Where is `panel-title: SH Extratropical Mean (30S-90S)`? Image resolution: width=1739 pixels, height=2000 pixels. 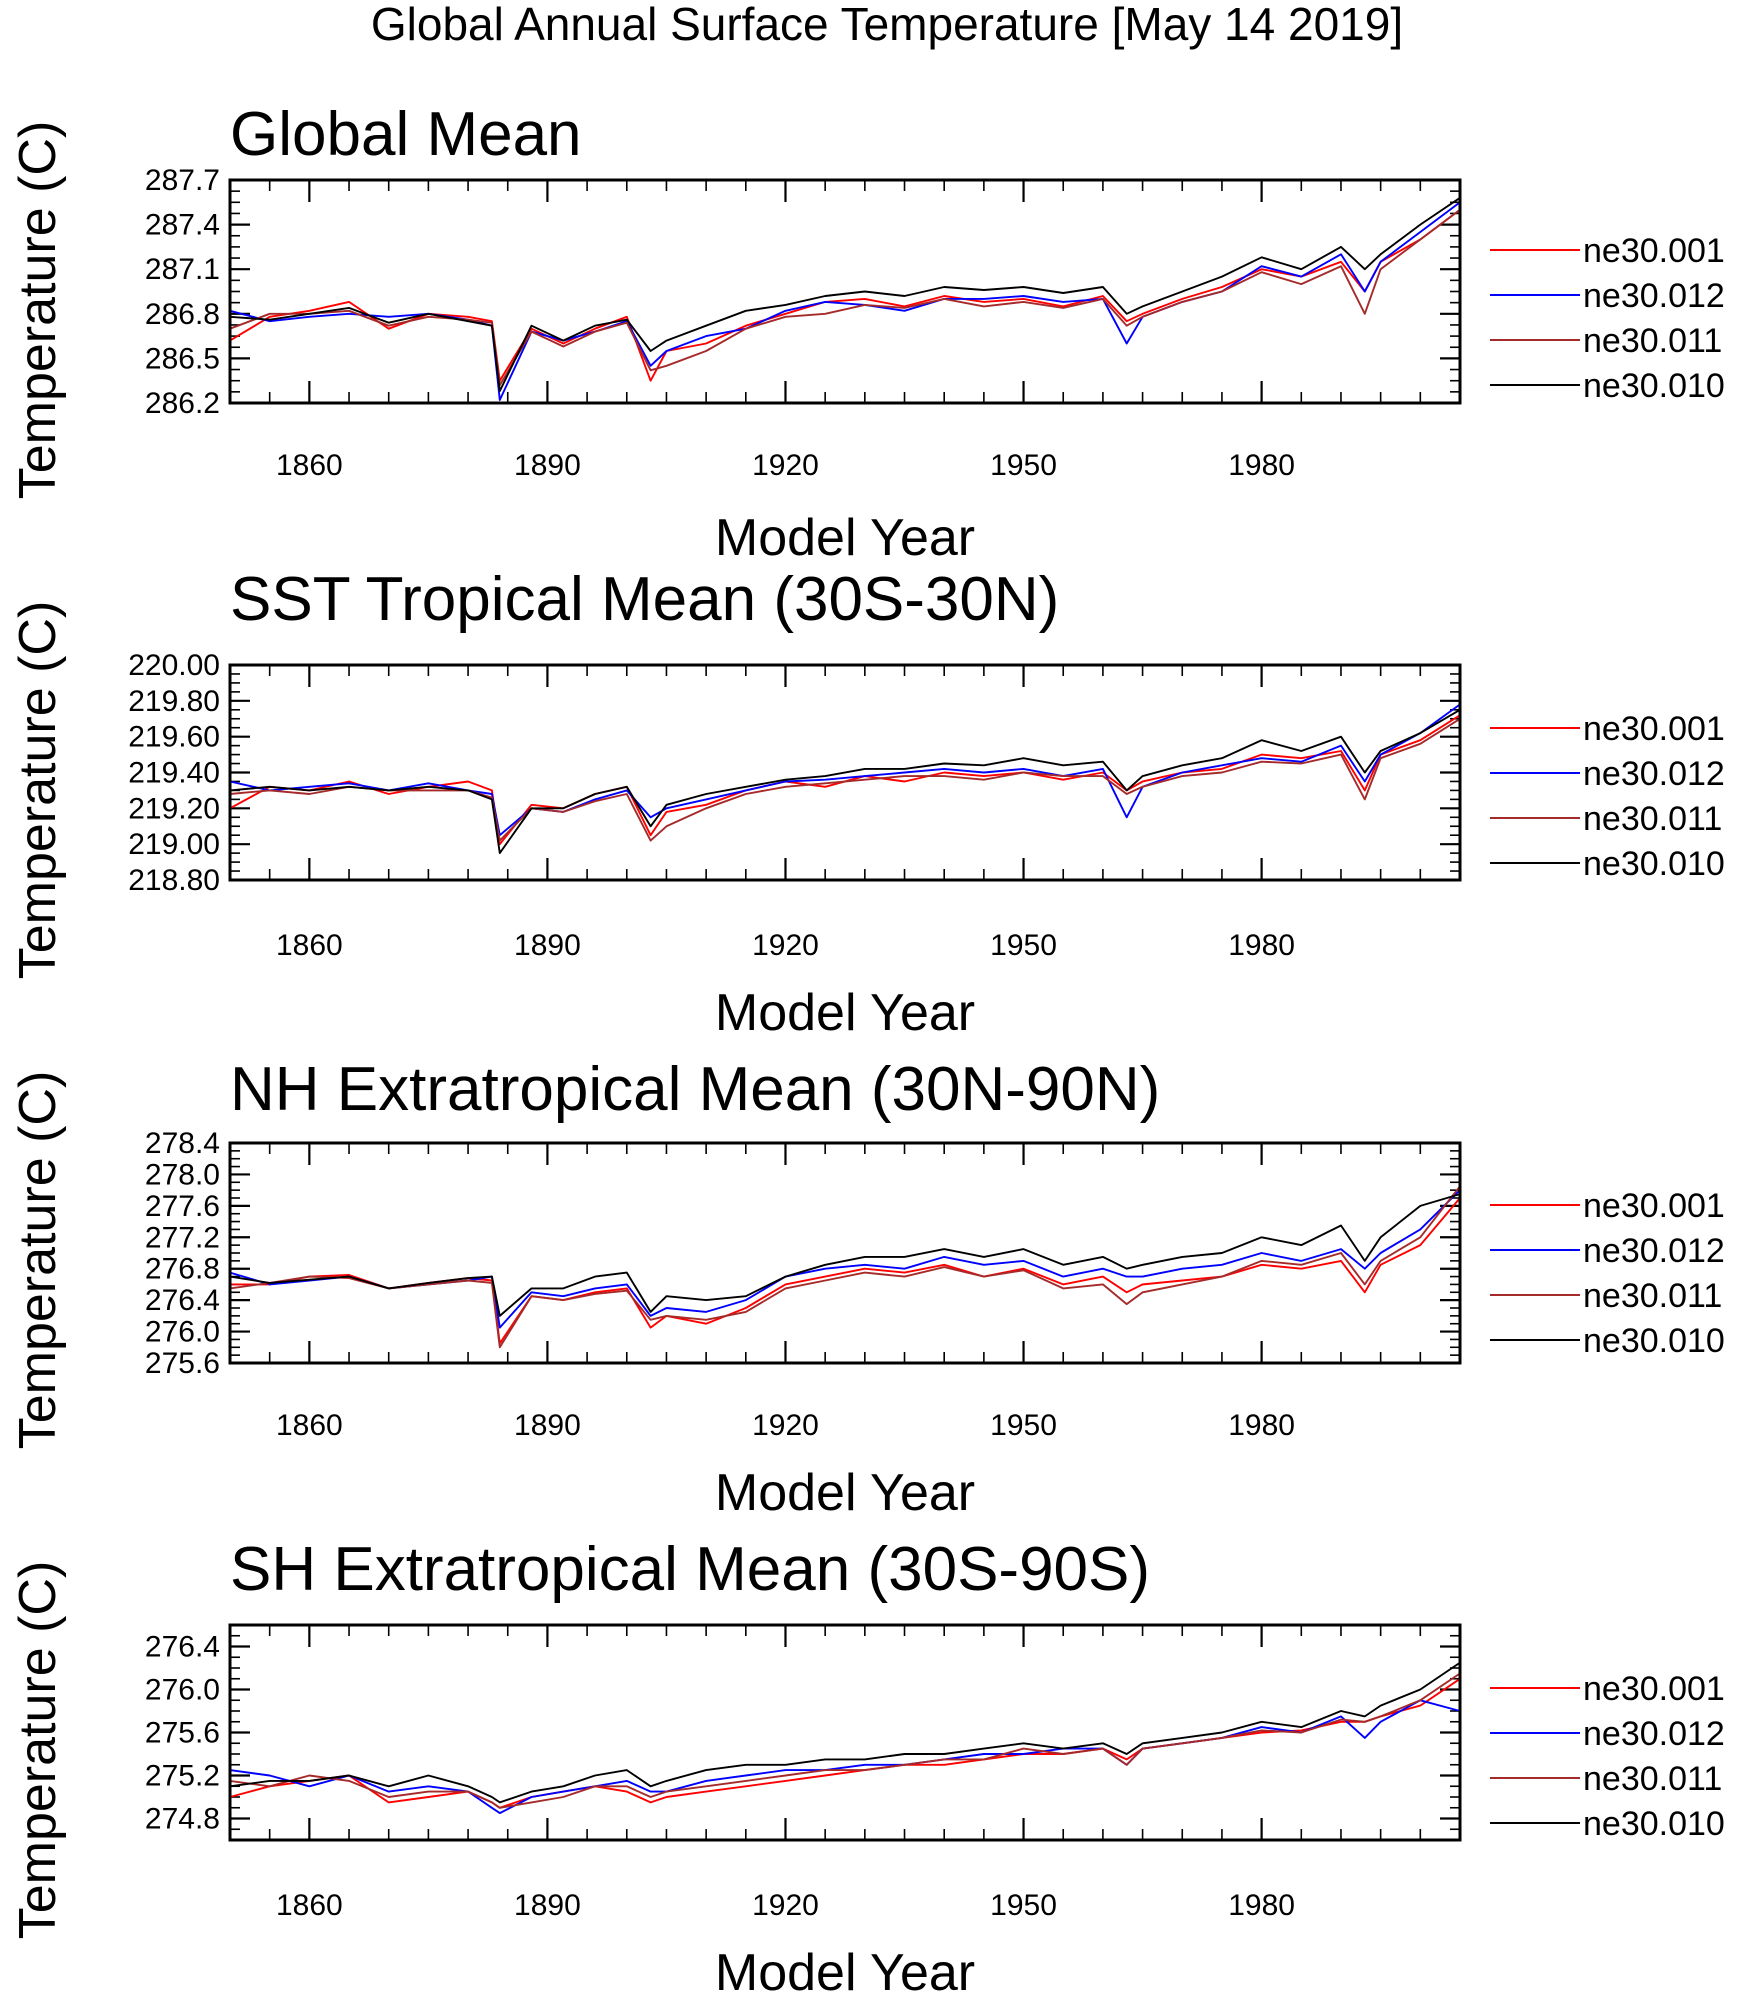
panel-title: SH Extratropical Mean (30S-90S) is located at coordinates (690, 1569).